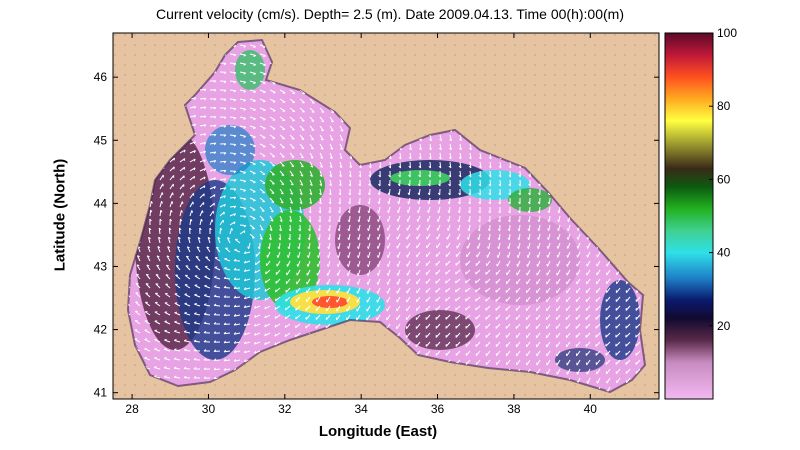 The height and width of the screenshot is (450, 800). I want to click on y-tick-label: 45, so click(101, 140).